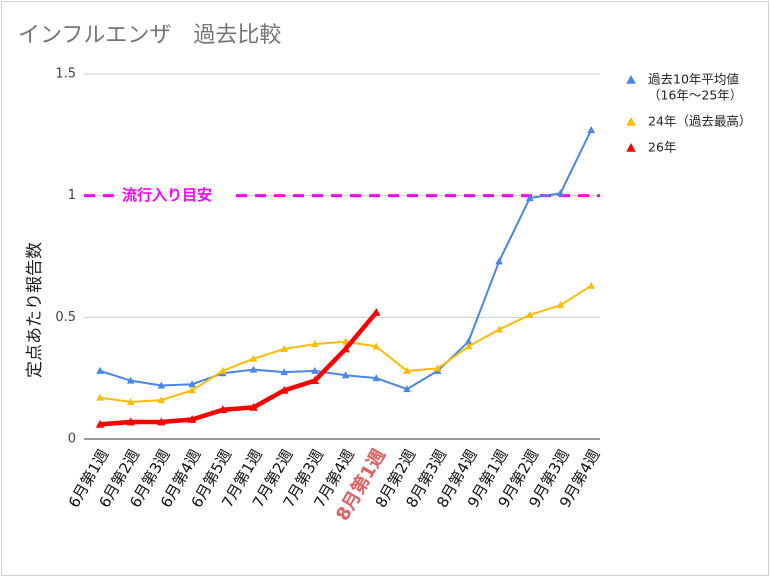 The image size is (770, 577). What do you see at coordinates (699, 121) in the screenshot?
I see `legend-label: 24年（過去最高）` at bounding box center [699, 121].